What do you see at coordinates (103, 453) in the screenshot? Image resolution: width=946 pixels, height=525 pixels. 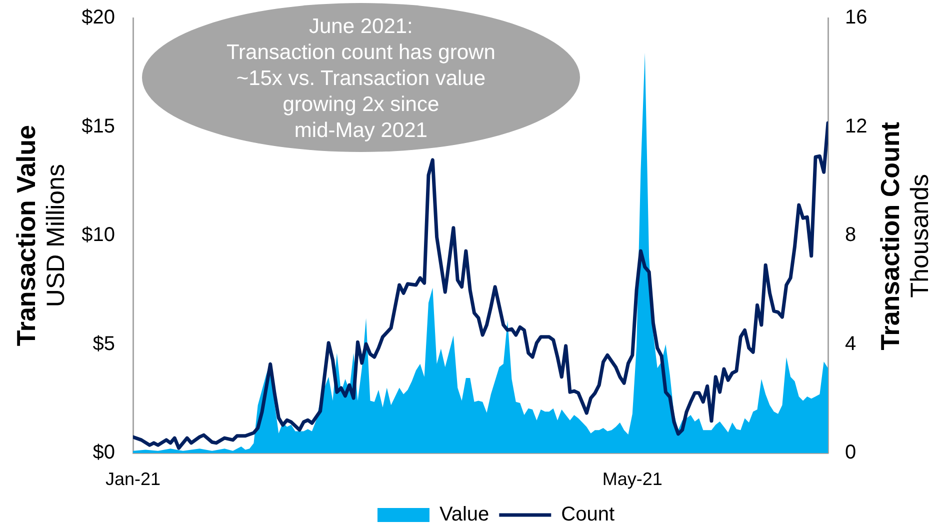 I see `y-tick-label: $0` at bounding box center [103, 453].